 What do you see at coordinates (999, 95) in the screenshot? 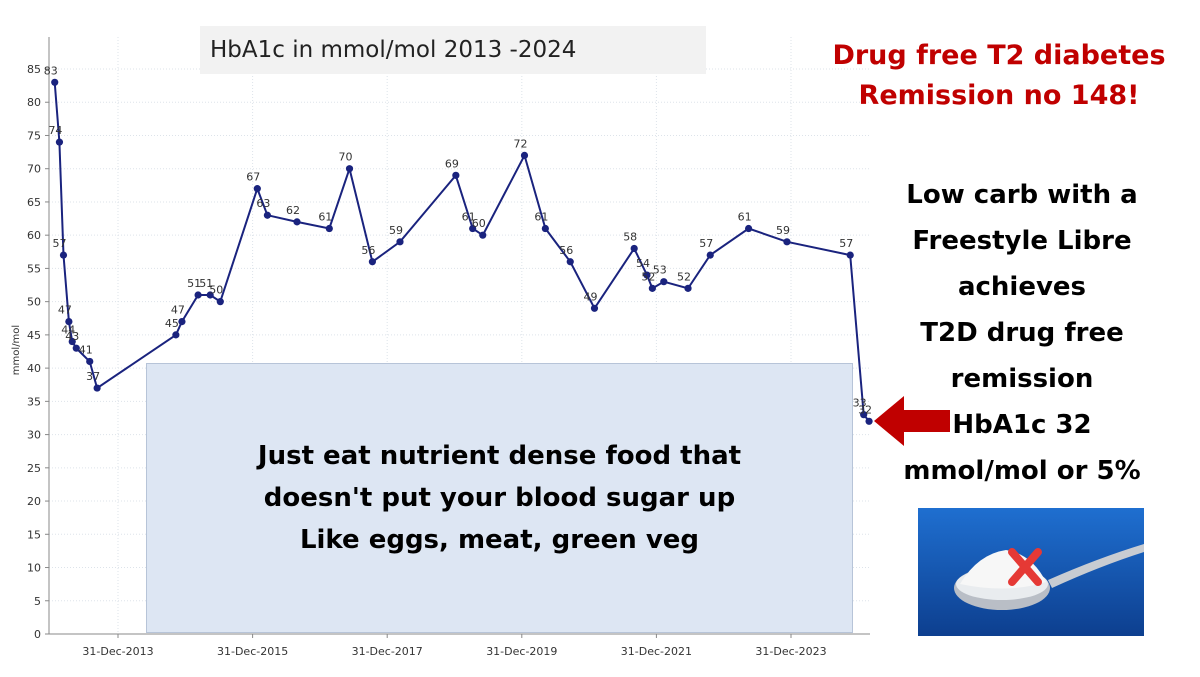
I see `headline-line-2: Remission no 148!` at bounding box center [999, 95].